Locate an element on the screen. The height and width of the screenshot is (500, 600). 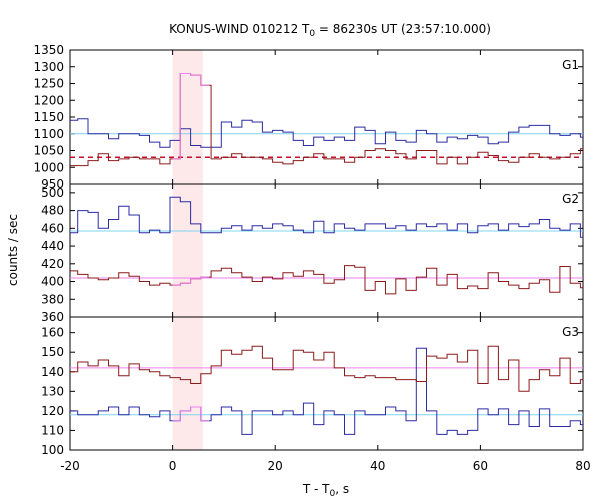
y-tick-label: 1250 is located at coordinates (48, 84).